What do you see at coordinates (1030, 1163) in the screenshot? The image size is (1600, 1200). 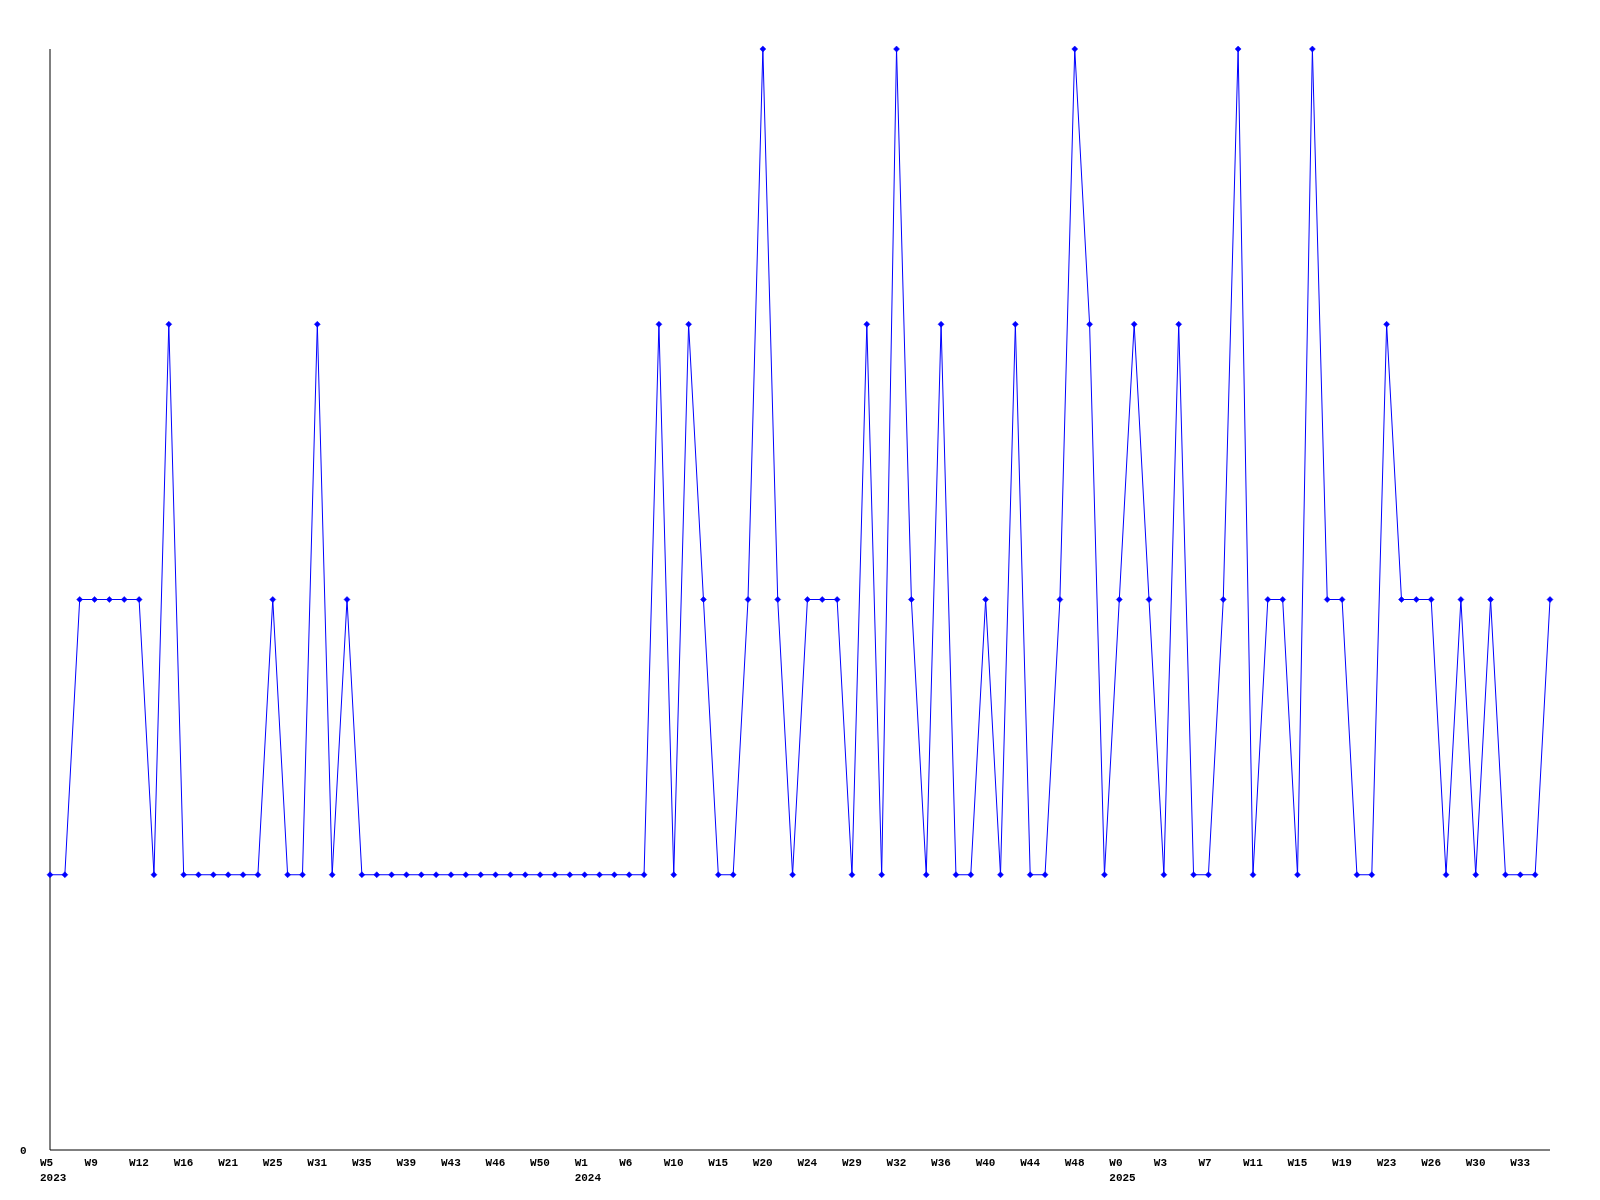 I see `x-tick-label: W44` at bounding box center [1030, 1163].